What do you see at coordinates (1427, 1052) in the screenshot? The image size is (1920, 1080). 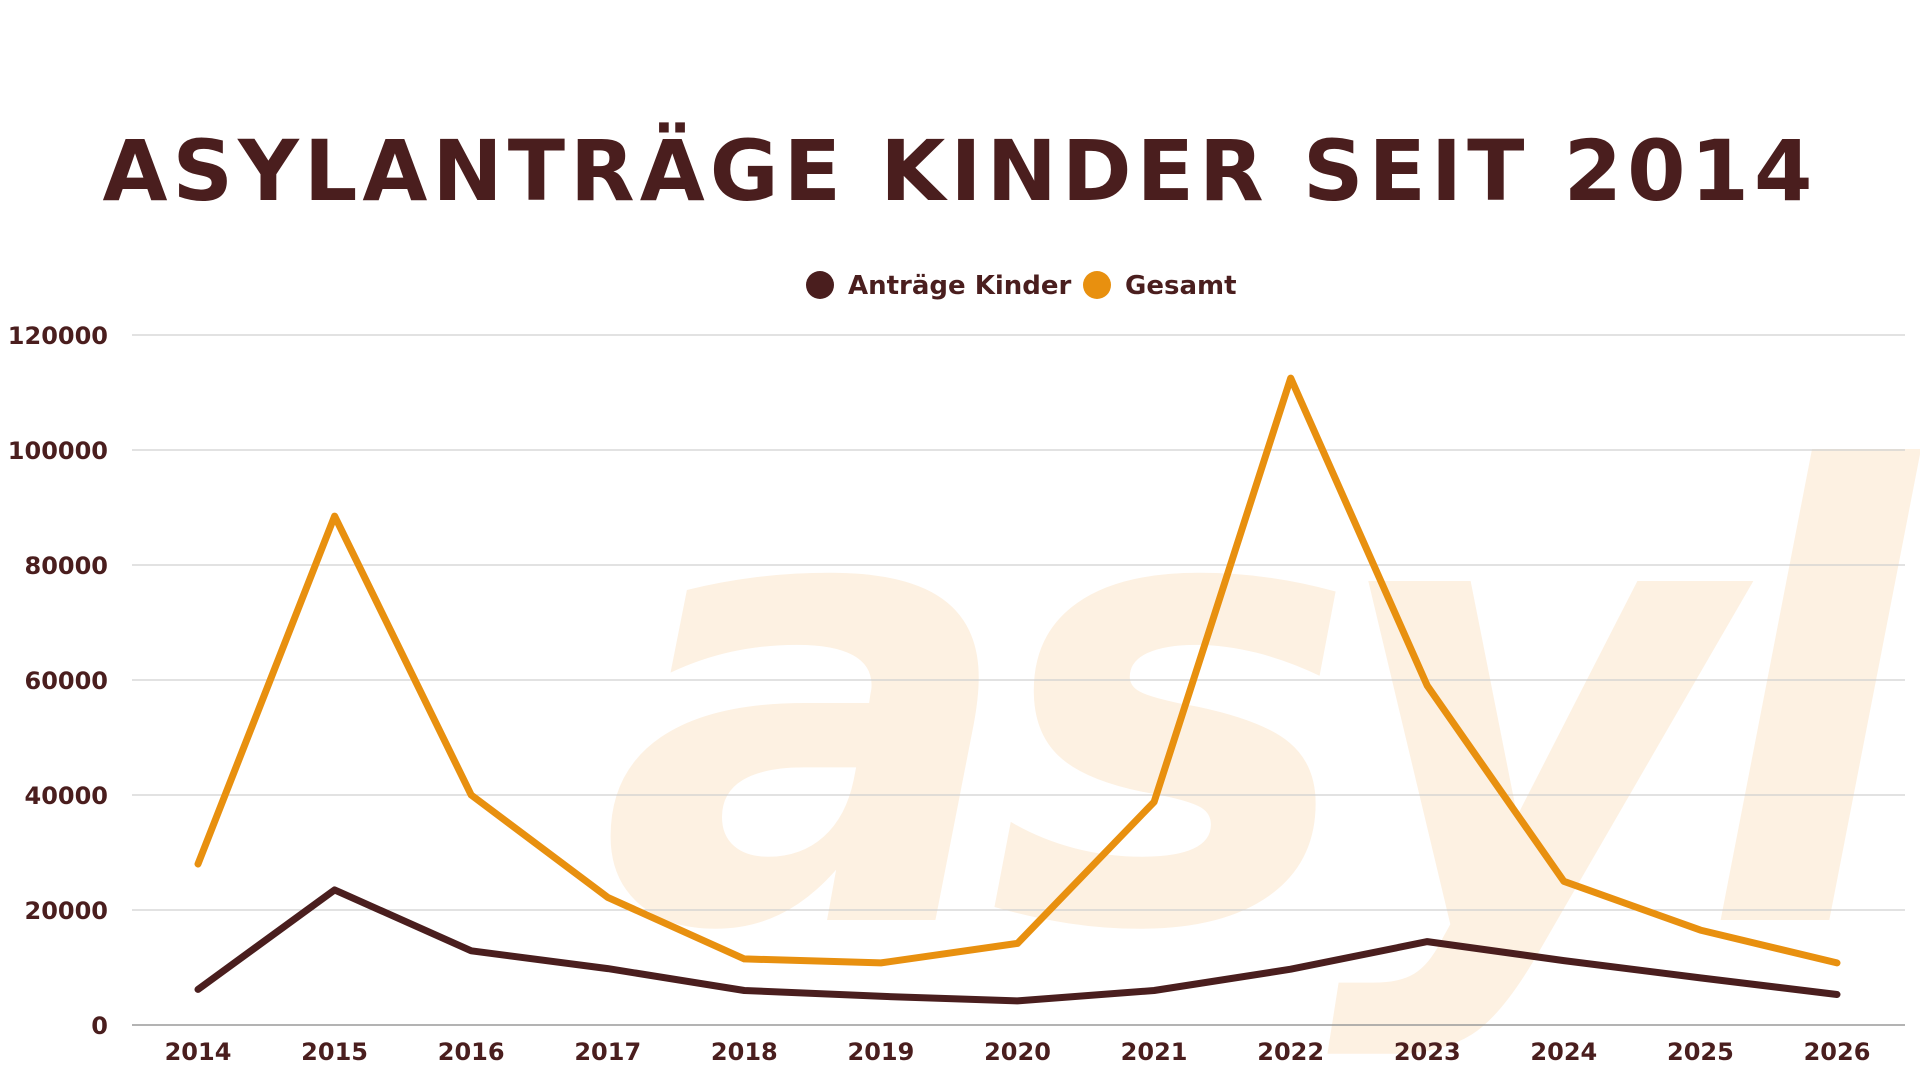 I see `x-tick-label: 2023` at bounding box center [1427, 1052].